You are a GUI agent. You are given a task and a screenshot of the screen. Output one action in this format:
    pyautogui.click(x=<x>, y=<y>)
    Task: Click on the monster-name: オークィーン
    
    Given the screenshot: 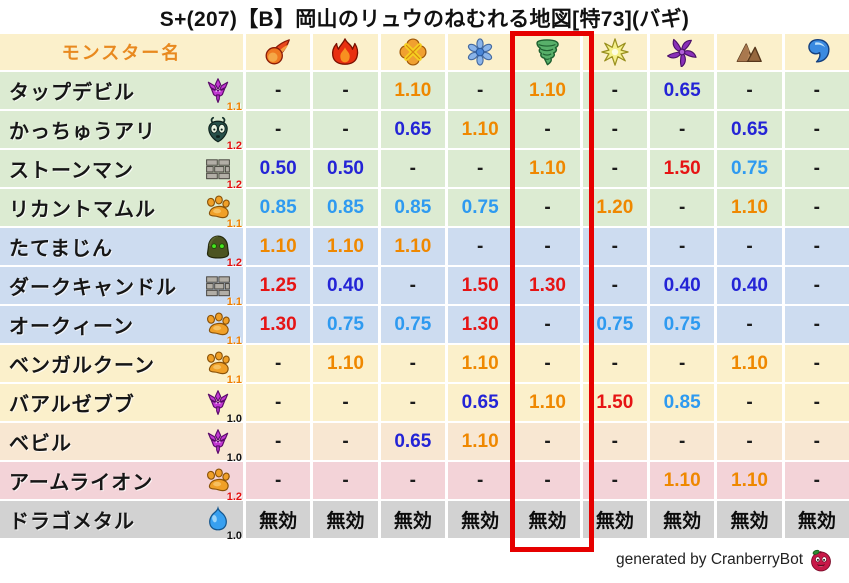 What is the action you would take?
    pyautogui.click(x=71, y=327)
    